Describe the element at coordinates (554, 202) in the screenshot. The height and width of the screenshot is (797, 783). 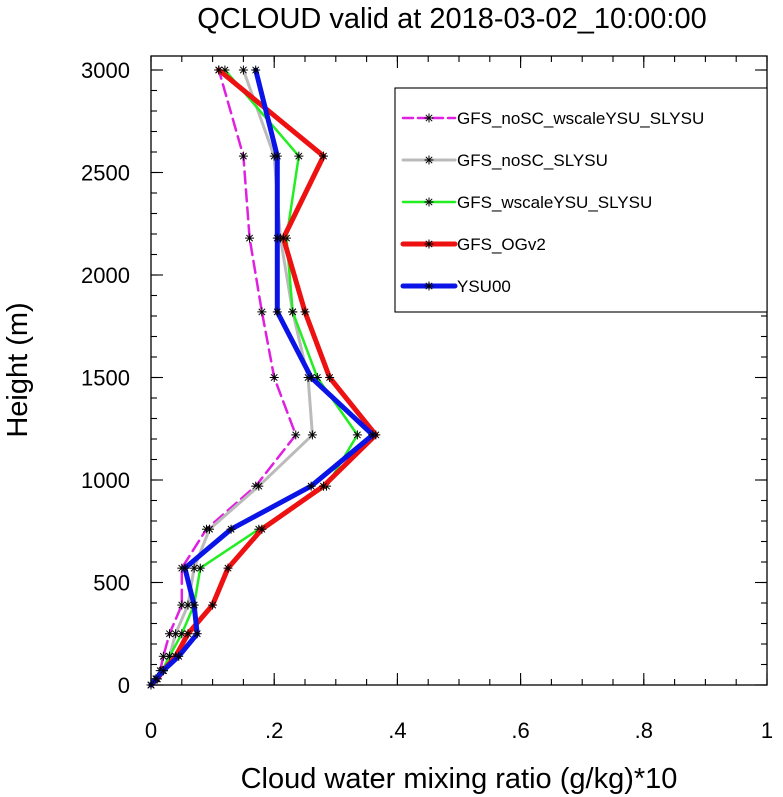
I see `legend-label: GFS_wscaleYSU_SLYSU` at that location.